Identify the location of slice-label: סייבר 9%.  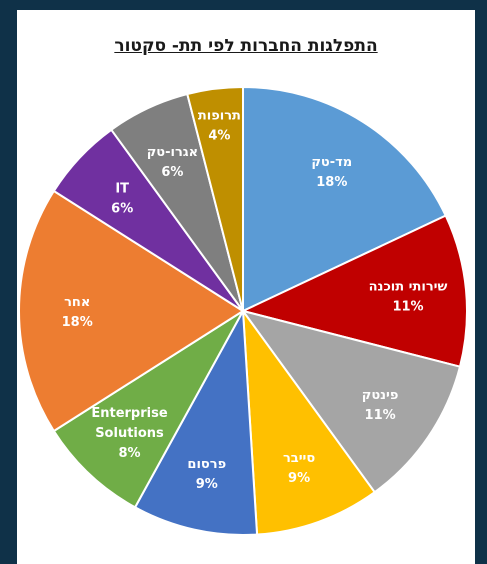
(299, 468).